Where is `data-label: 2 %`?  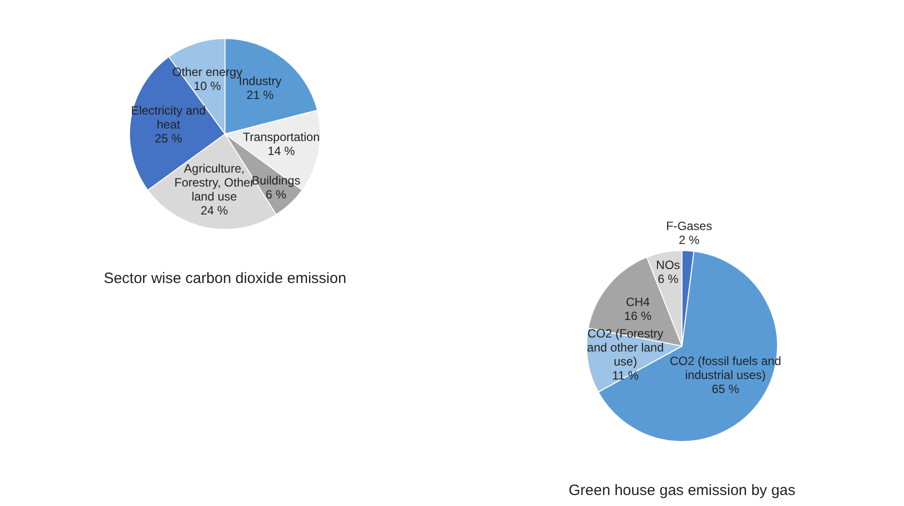 data-label: 2 % is located at coordinates (689, 239).